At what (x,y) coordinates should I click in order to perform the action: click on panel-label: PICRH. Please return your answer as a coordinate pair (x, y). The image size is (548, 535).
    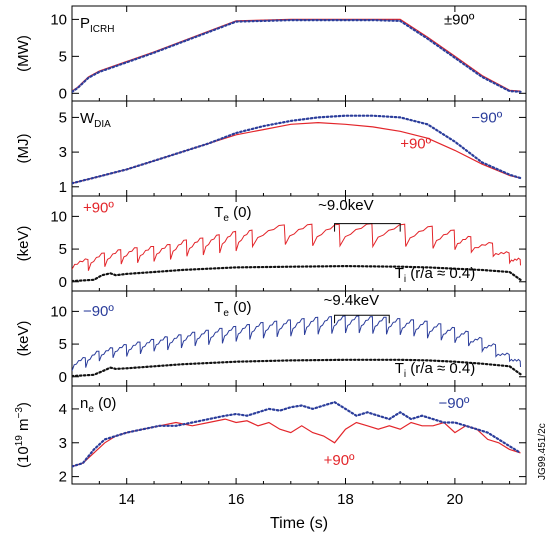
    Looking at the image, I should click on (97, 25).